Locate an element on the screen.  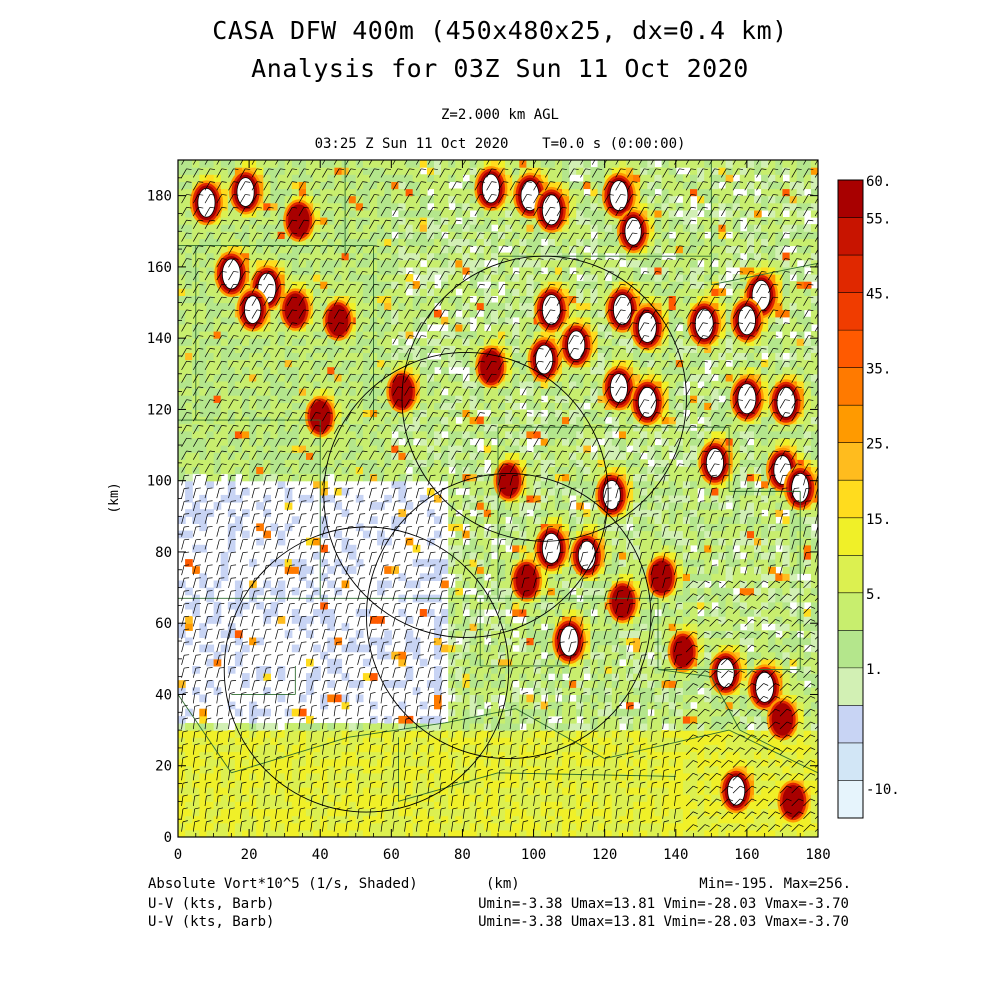
x-tick-label: 100 is located at coordinates (533, 855).